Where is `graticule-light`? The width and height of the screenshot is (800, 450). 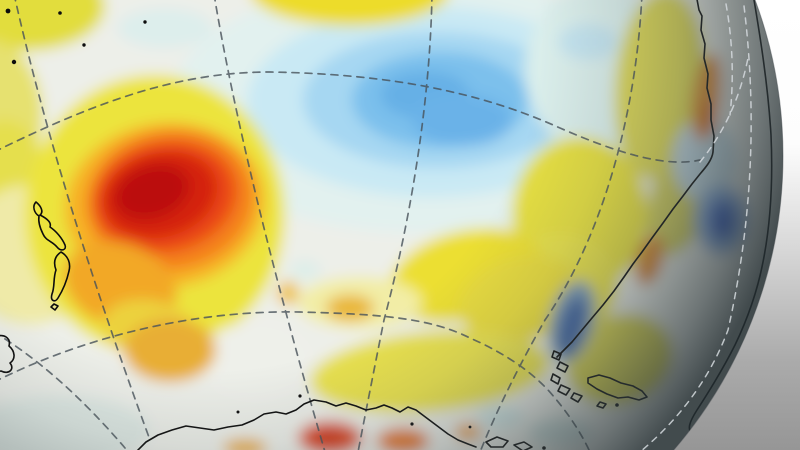
graticule-light is located at coordinates (695, 226).